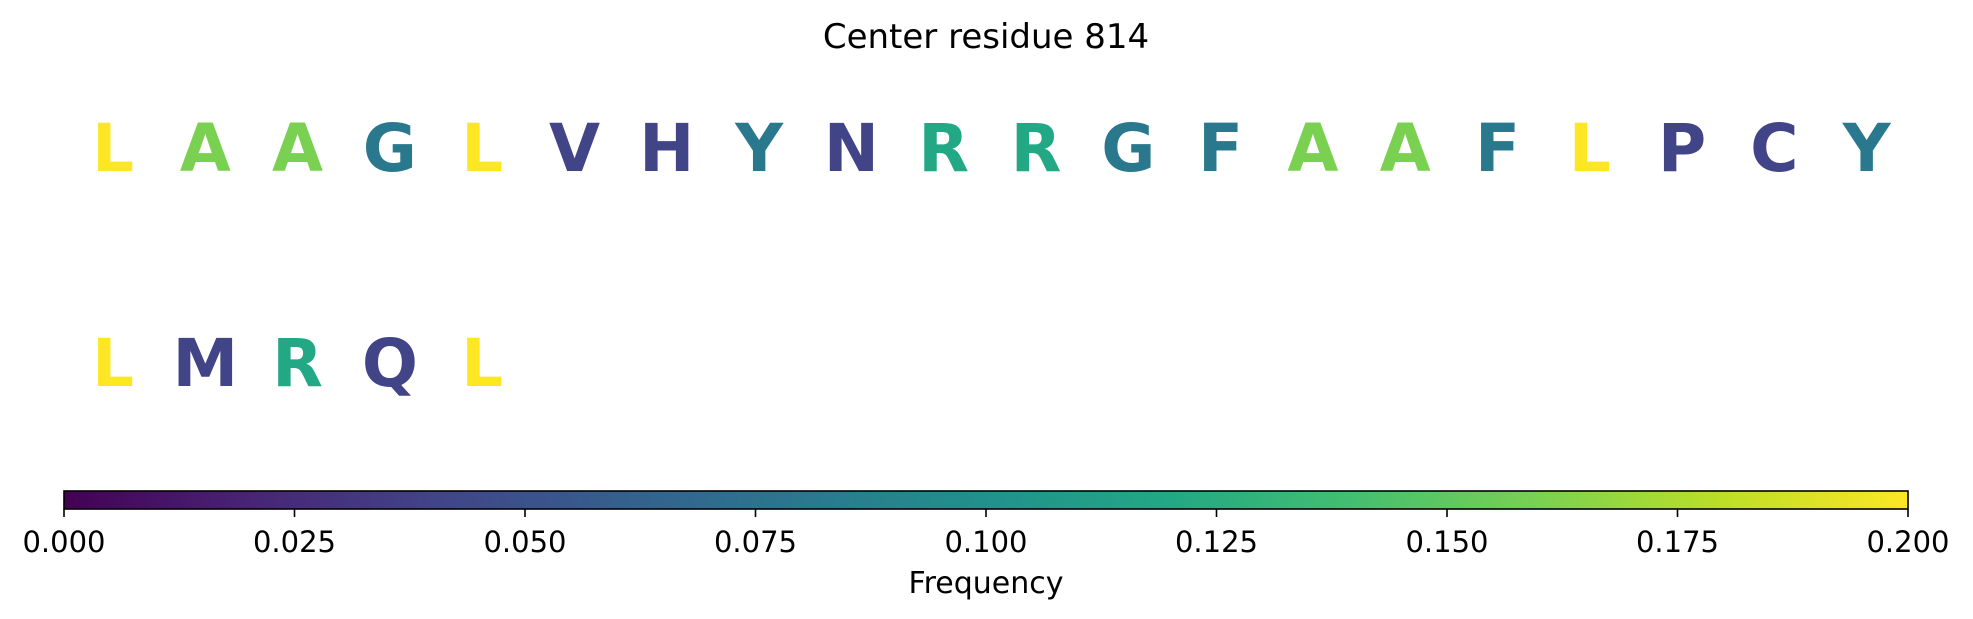 The width and height of the screenshot is (1973, 619). I want to click on colorbar-tick-label: 0.075, so click(755, 542).